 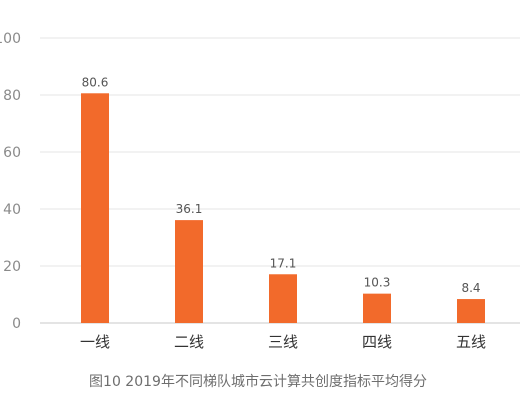 What do you see at coordinates (377, 283) in the screenshot?
I see `value-label-tier-4: 10.3` at bounding box center [377, 283].